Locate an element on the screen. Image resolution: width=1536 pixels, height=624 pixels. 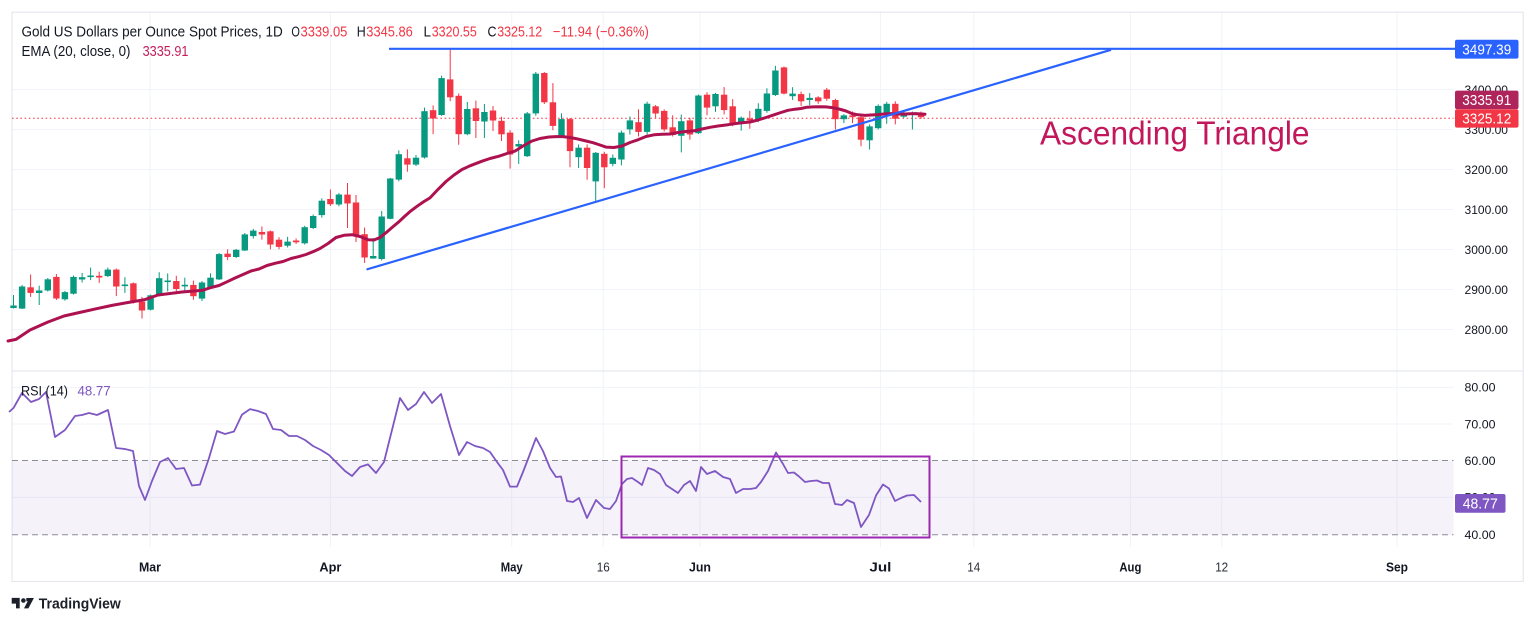
svg-text: 12 is located at coordinates (1221, 568).